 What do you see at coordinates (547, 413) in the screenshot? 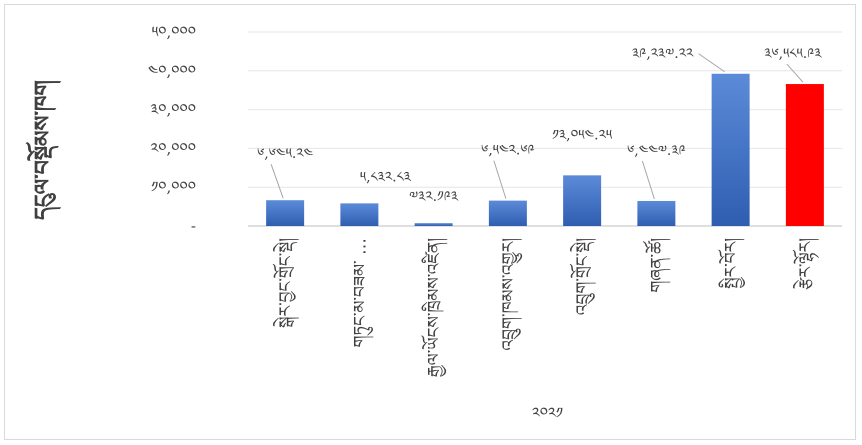
I see `footnote: ༢༠༢༡` at bounding box center [547, 413].